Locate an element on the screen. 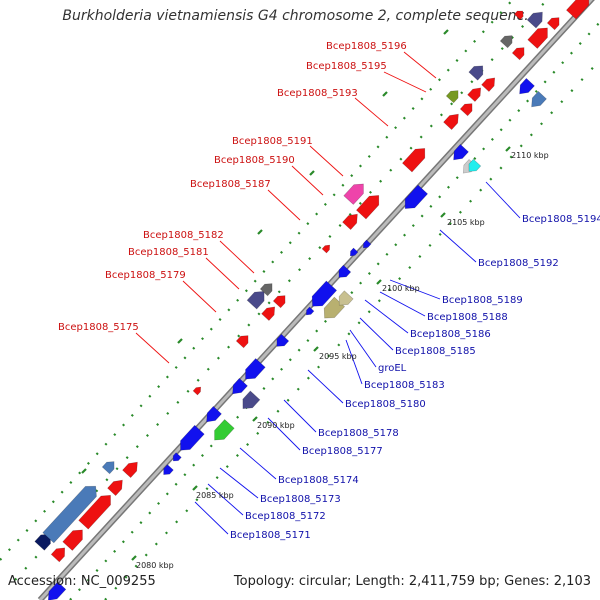  gene-label-bcep1808-5179: Bcep1808_5179 is located at coordinates (145, 275).